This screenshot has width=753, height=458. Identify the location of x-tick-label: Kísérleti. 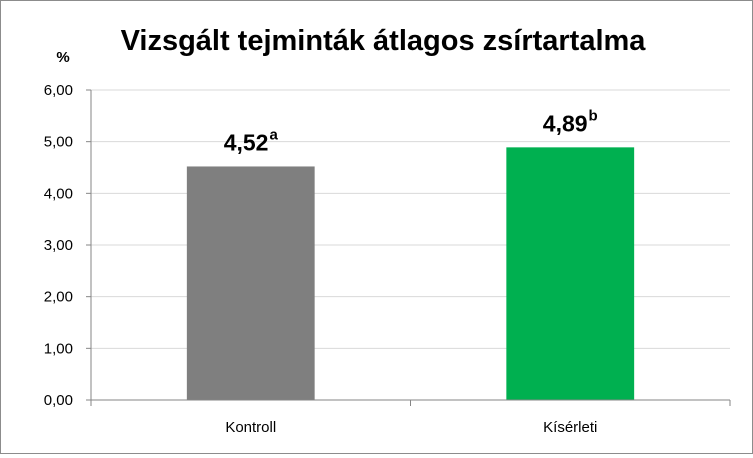
(570, 427).